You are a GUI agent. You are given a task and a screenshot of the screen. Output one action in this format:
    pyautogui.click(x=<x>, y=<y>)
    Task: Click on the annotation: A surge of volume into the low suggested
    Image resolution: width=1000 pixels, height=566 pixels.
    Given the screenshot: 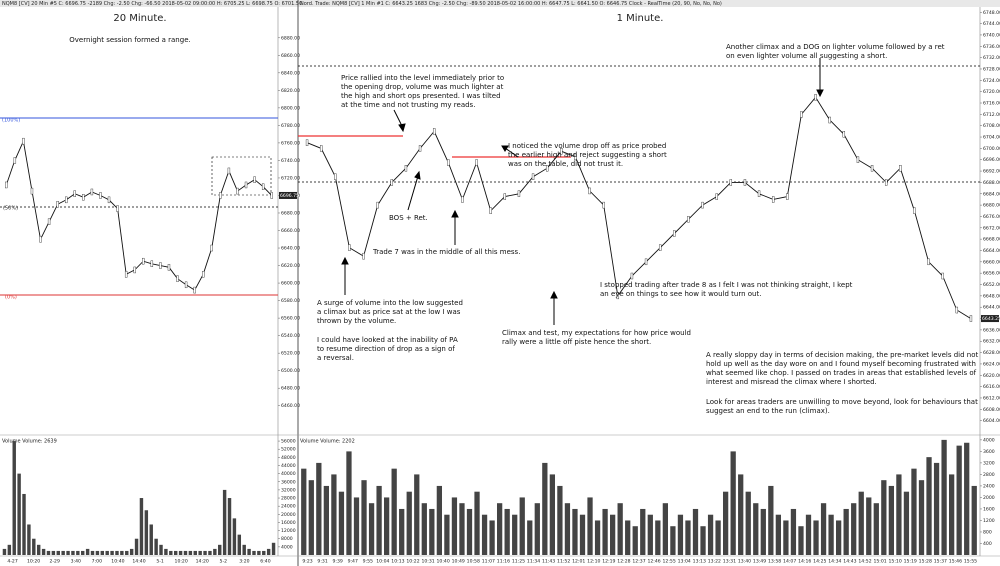 What is the action you would take?
    pyautogui.click(x=390, y=303)
    